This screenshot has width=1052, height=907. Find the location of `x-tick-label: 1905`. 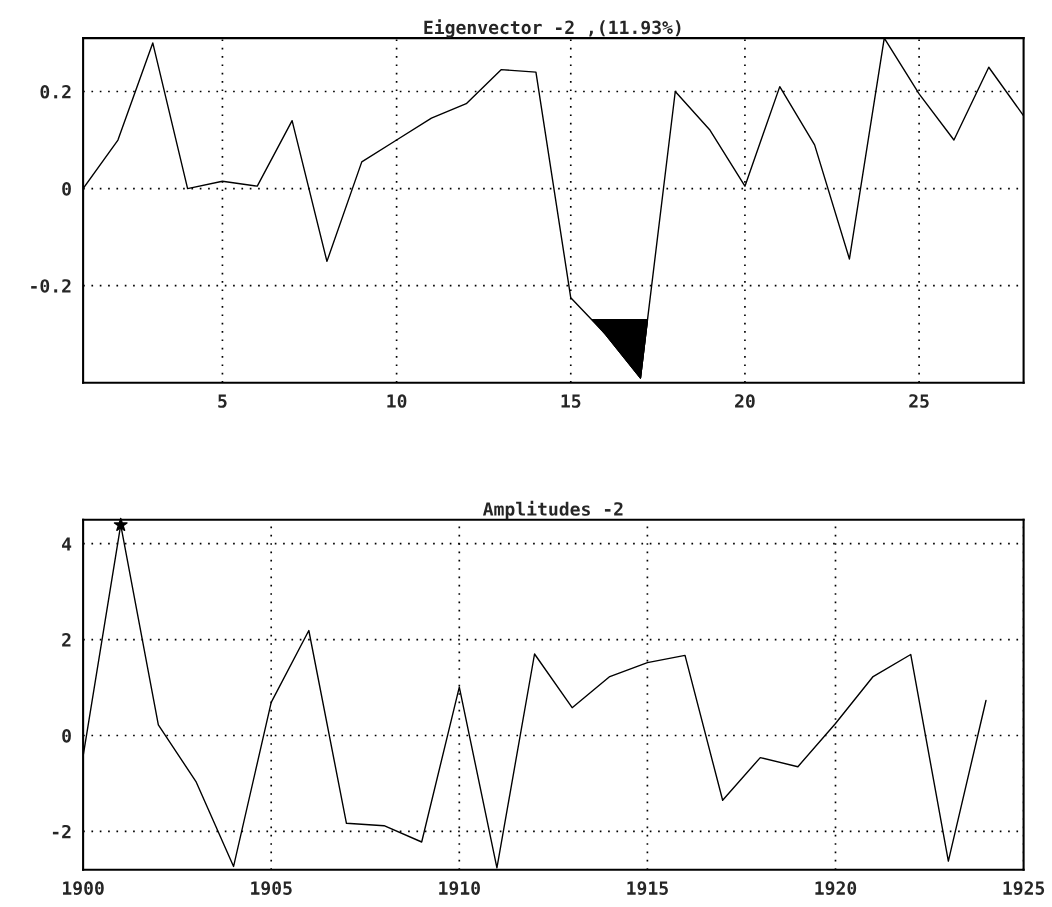

x-tick-label: 1905 is located at coordinates (271, 888).